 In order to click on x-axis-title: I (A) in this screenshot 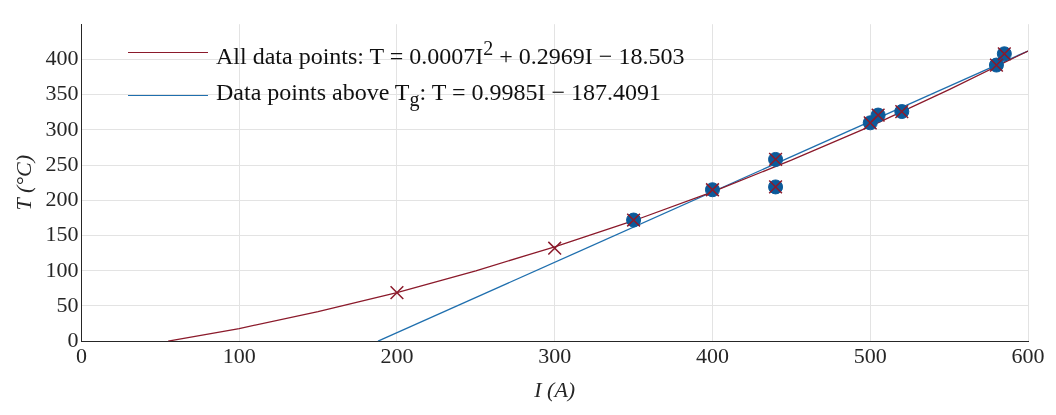, I will do `click(554, 389)`.